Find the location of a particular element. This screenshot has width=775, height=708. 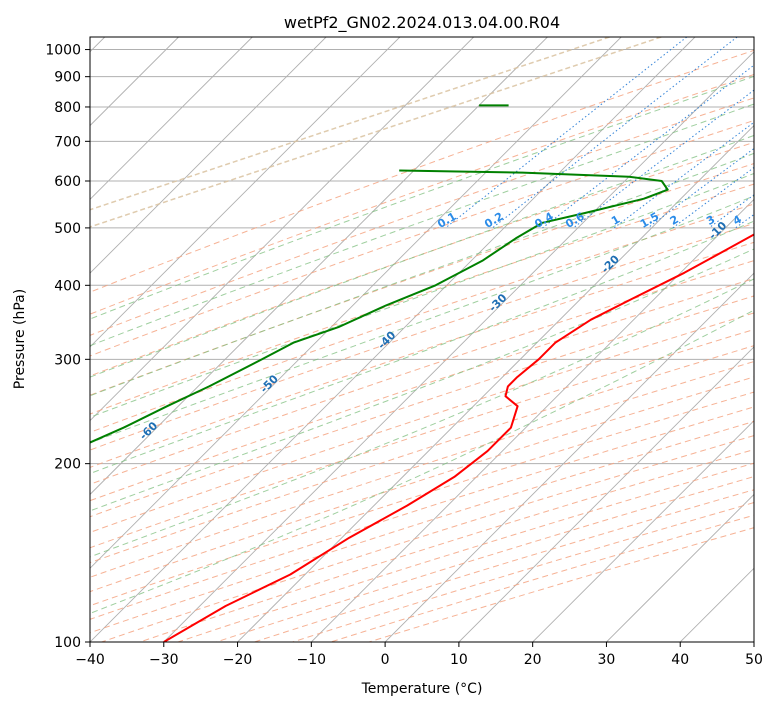

y-tick-label: 500 is located at coordinates (67, 229).